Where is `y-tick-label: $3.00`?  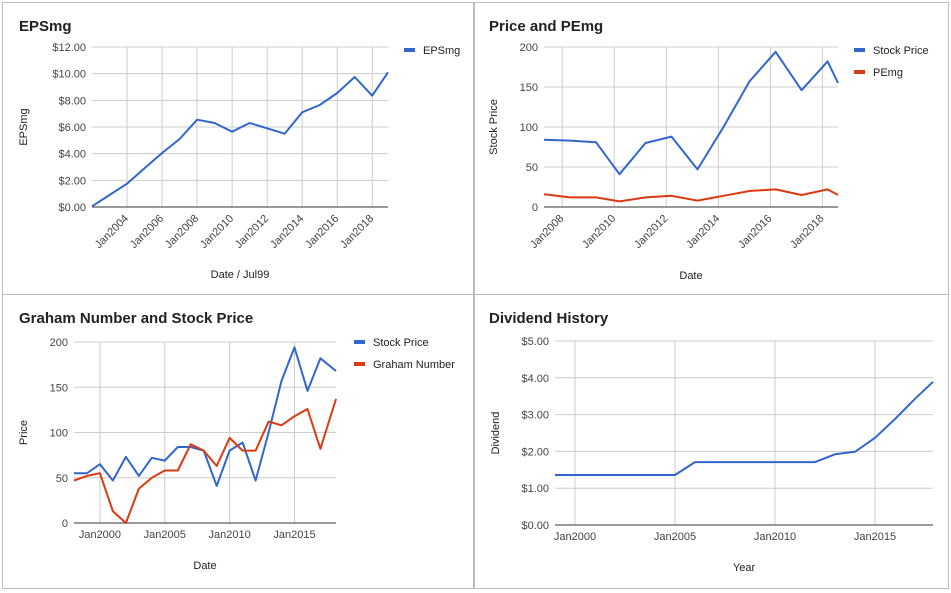
y-tick-label: $3.00 is located at coordinates (535, 416).